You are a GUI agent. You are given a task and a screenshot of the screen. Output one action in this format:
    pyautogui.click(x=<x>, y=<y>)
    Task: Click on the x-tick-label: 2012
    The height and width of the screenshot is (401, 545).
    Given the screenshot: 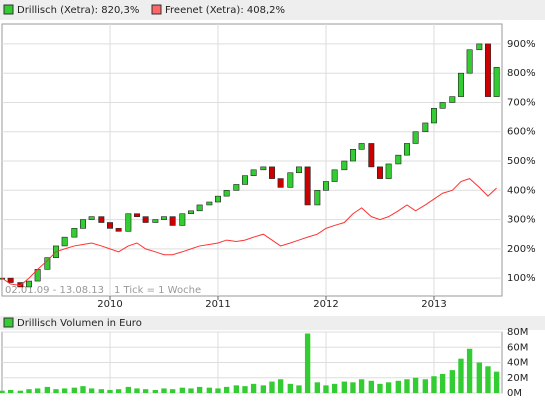 What is the action you would take?
    pyautogui.click(x=325, y=304)
    